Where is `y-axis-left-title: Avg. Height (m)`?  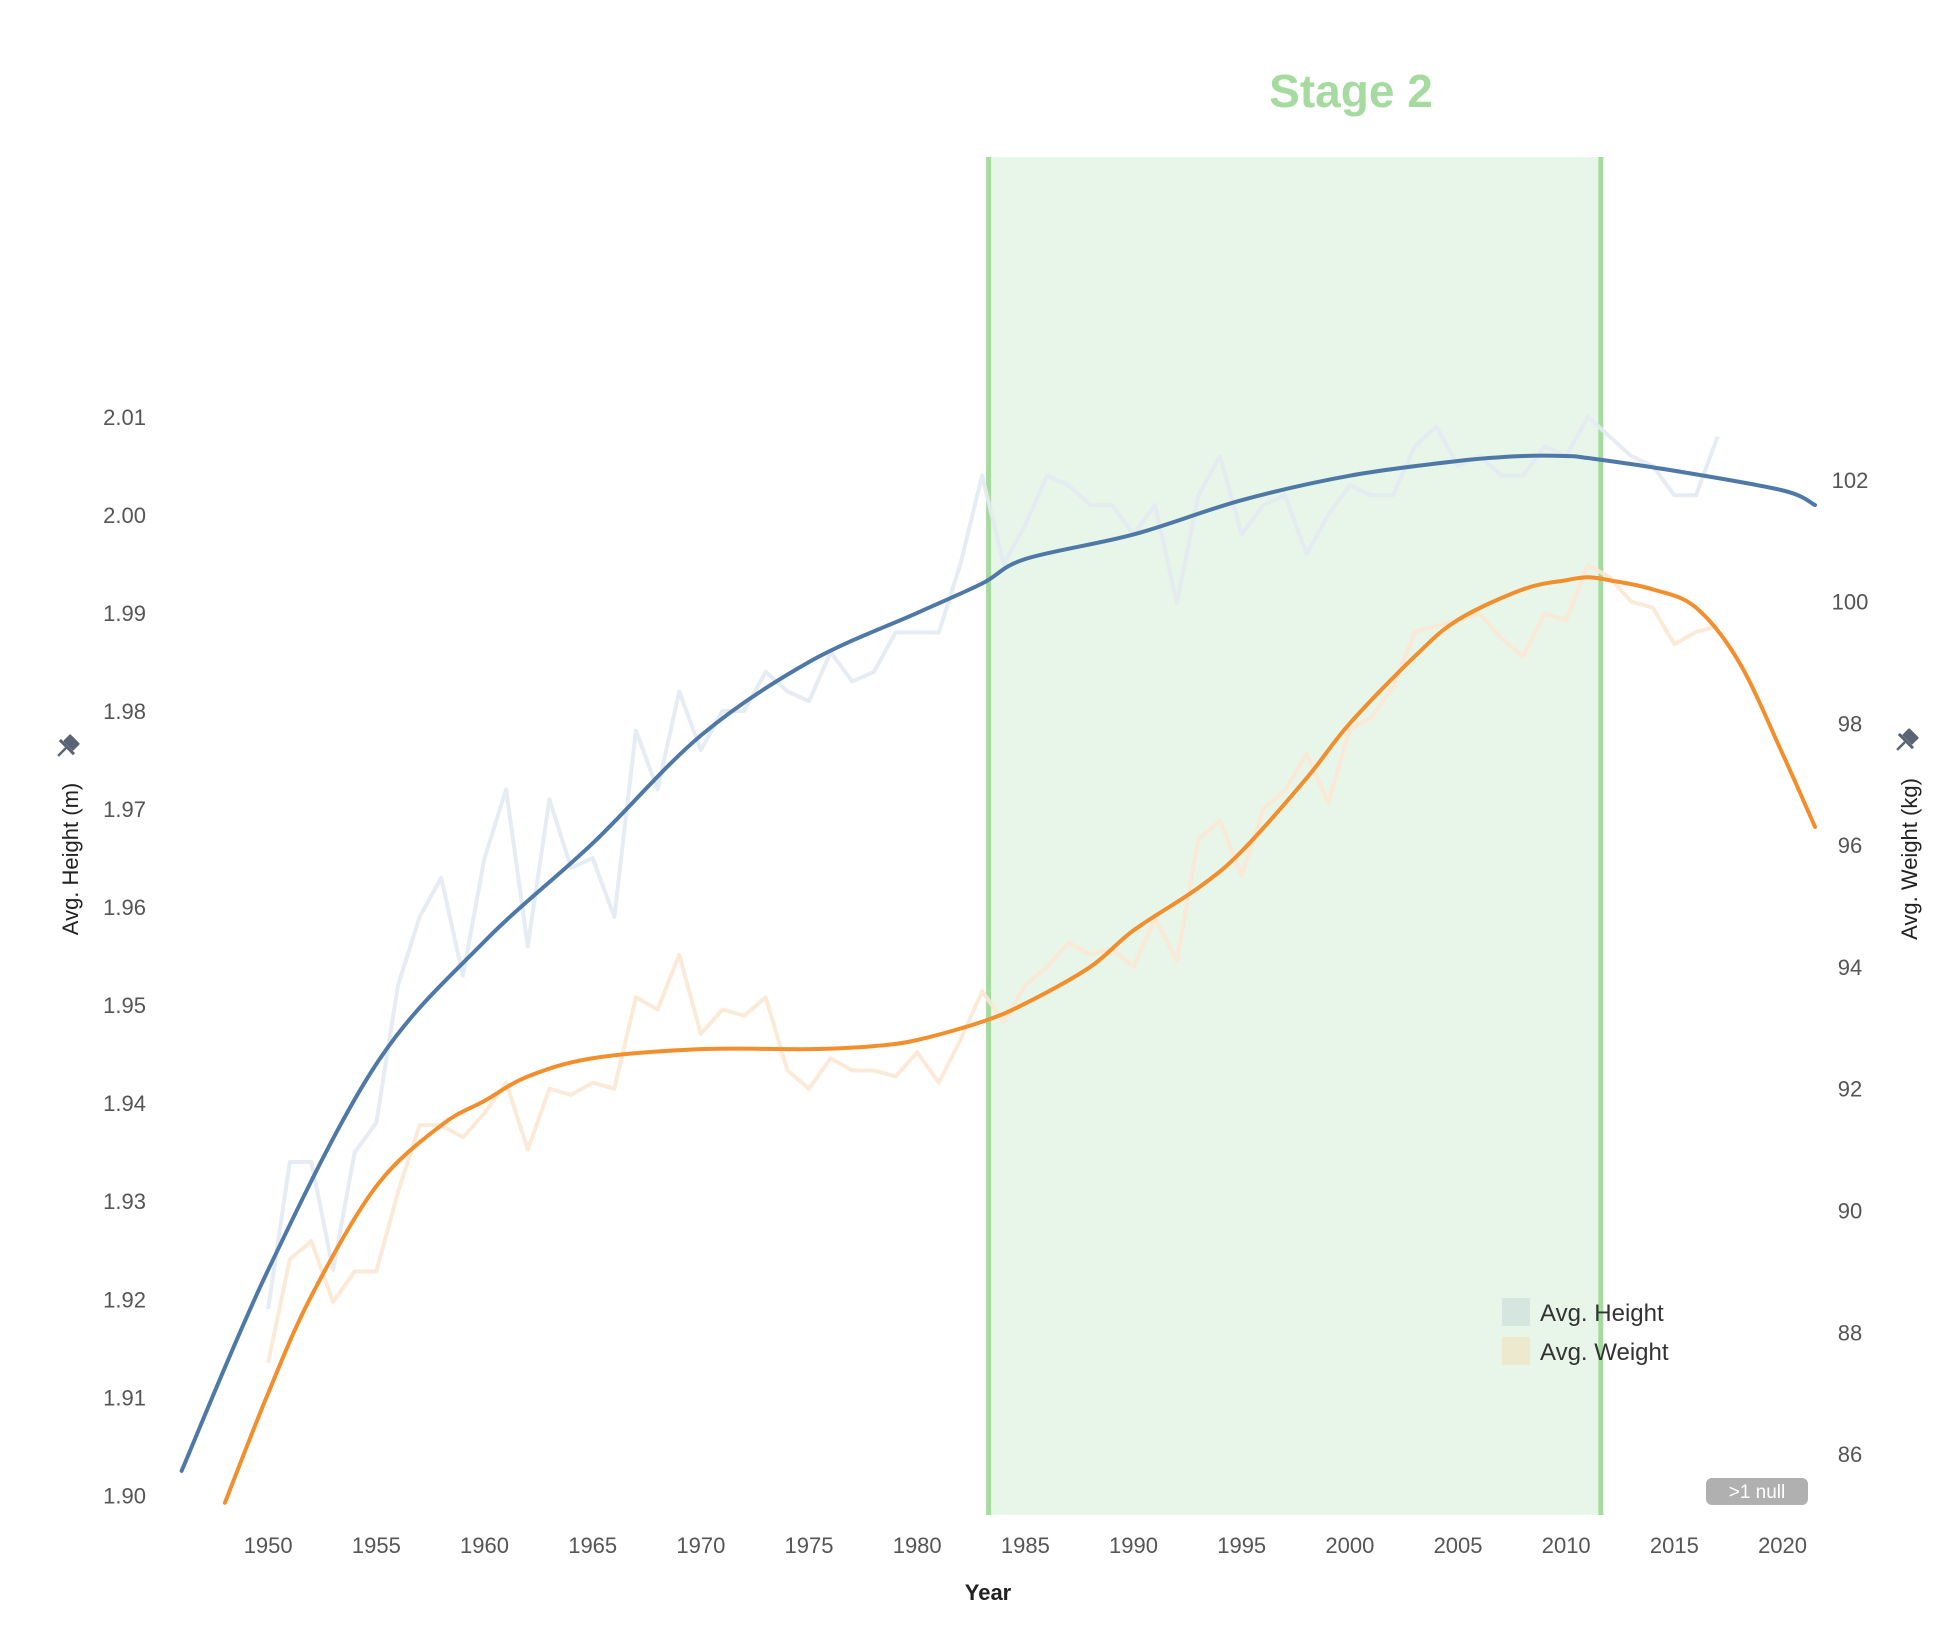 y-axis-left-title: Avg. Height (m) is located at coordinates (70, 859).